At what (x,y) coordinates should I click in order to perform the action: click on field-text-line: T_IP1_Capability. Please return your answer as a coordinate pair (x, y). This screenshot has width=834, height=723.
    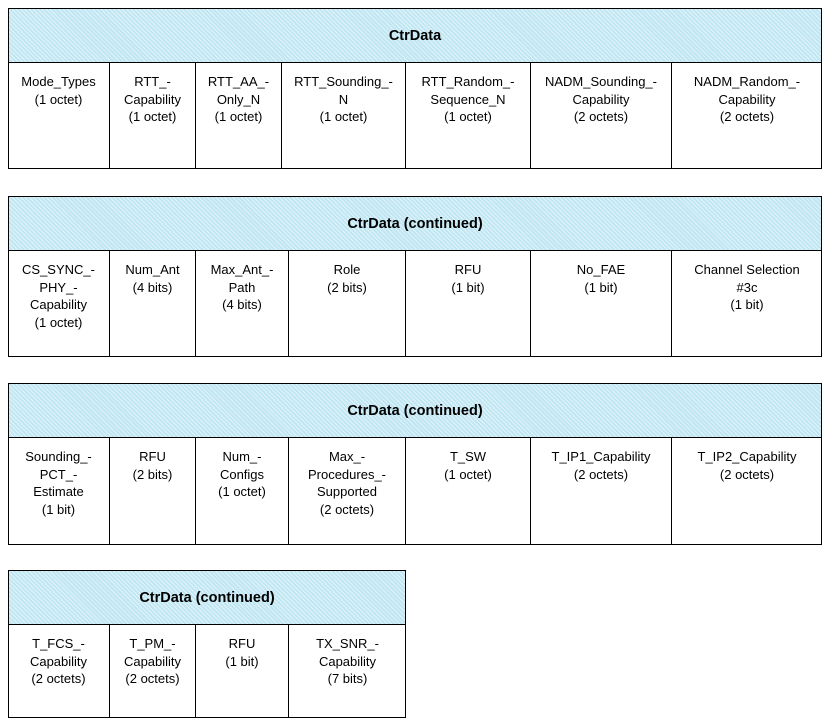
    Looking at the image, I should click on (601, 456).